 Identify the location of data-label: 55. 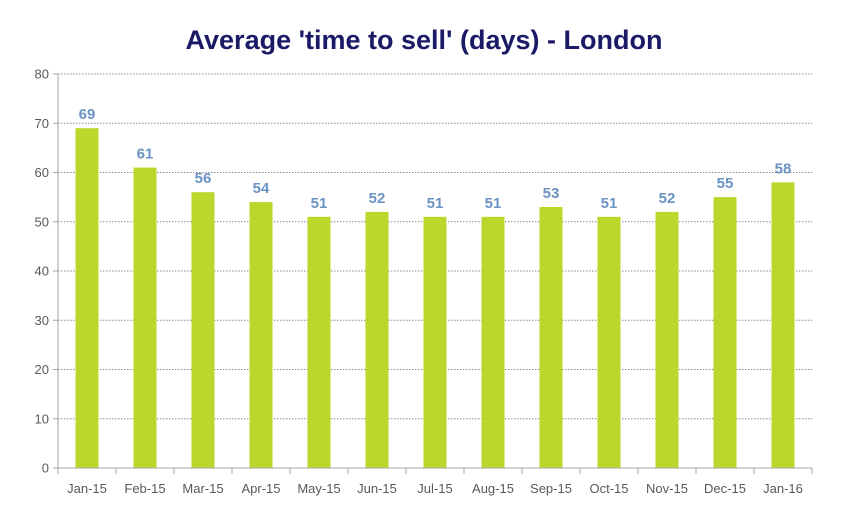
(725, 183).